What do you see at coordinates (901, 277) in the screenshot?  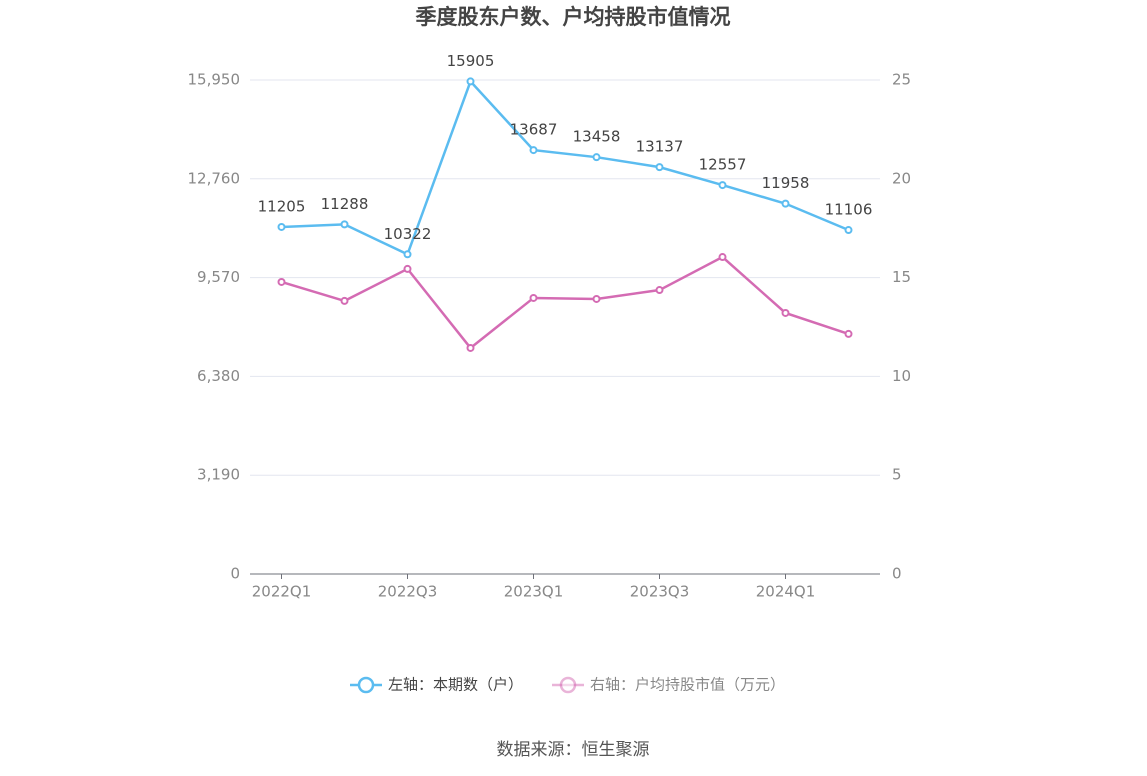 I see `y2-tick-label: 15` at bounding box center [901, 277].